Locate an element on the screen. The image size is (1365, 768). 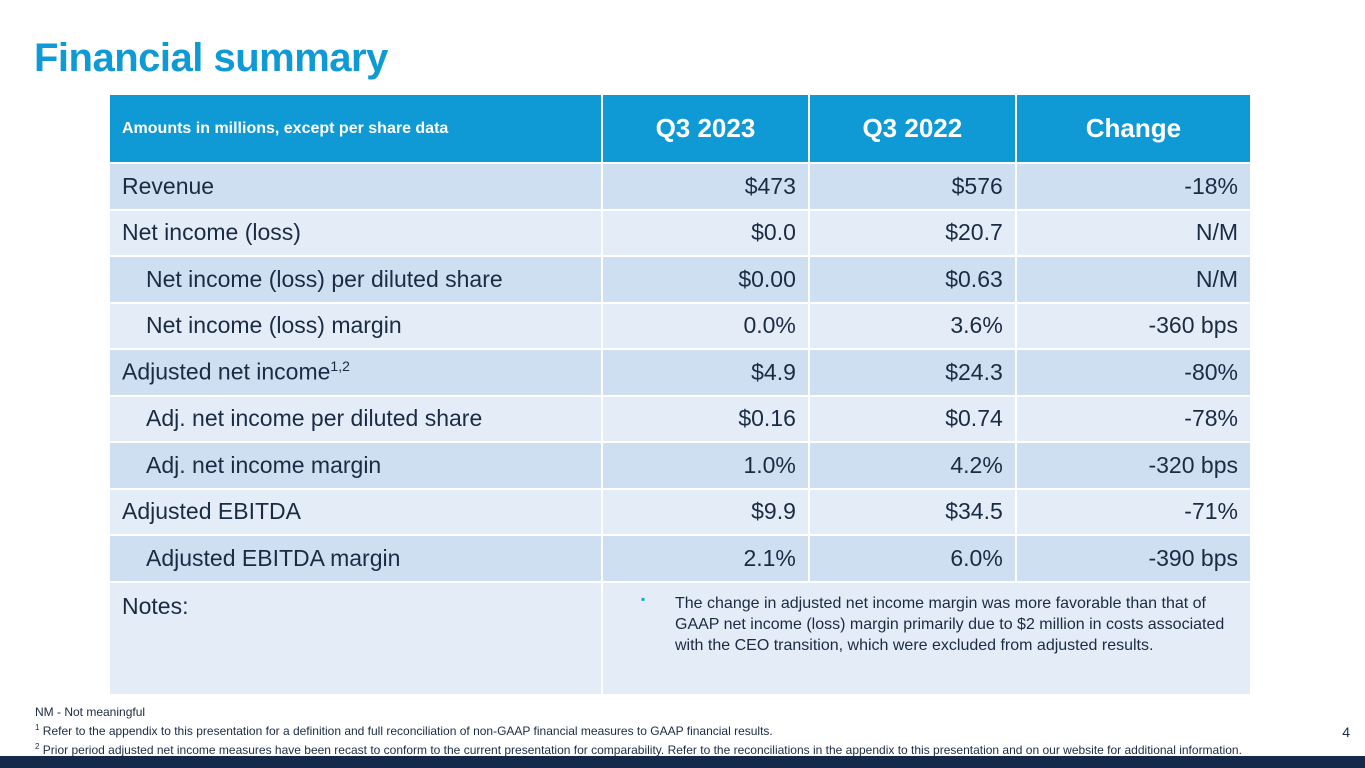
header-change: Change is located at coordinates (1133, 128).